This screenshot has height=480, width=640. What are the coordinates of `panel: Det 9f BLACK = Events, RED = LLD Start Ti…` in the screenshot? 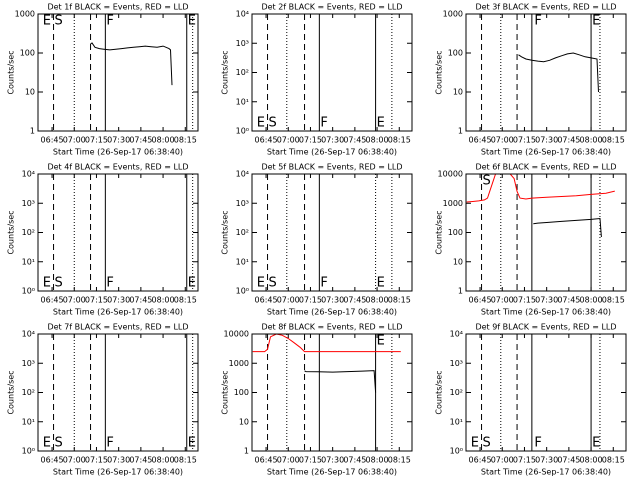 It's located at (531, 400).